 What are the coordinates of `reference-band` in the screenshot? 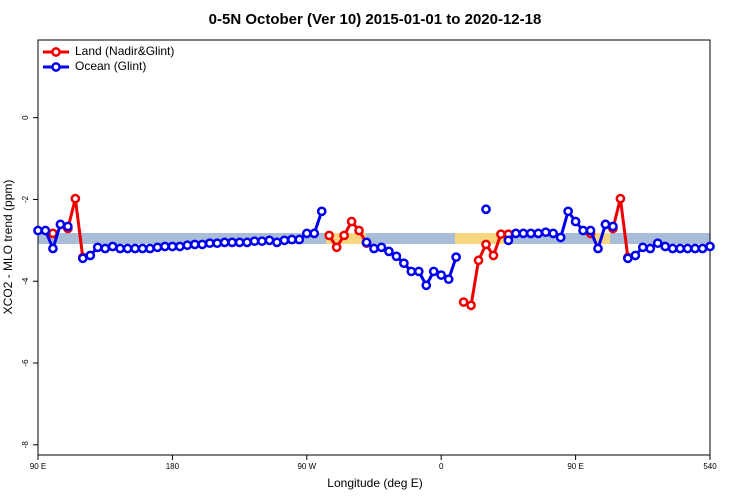 It's located at (374, 238).